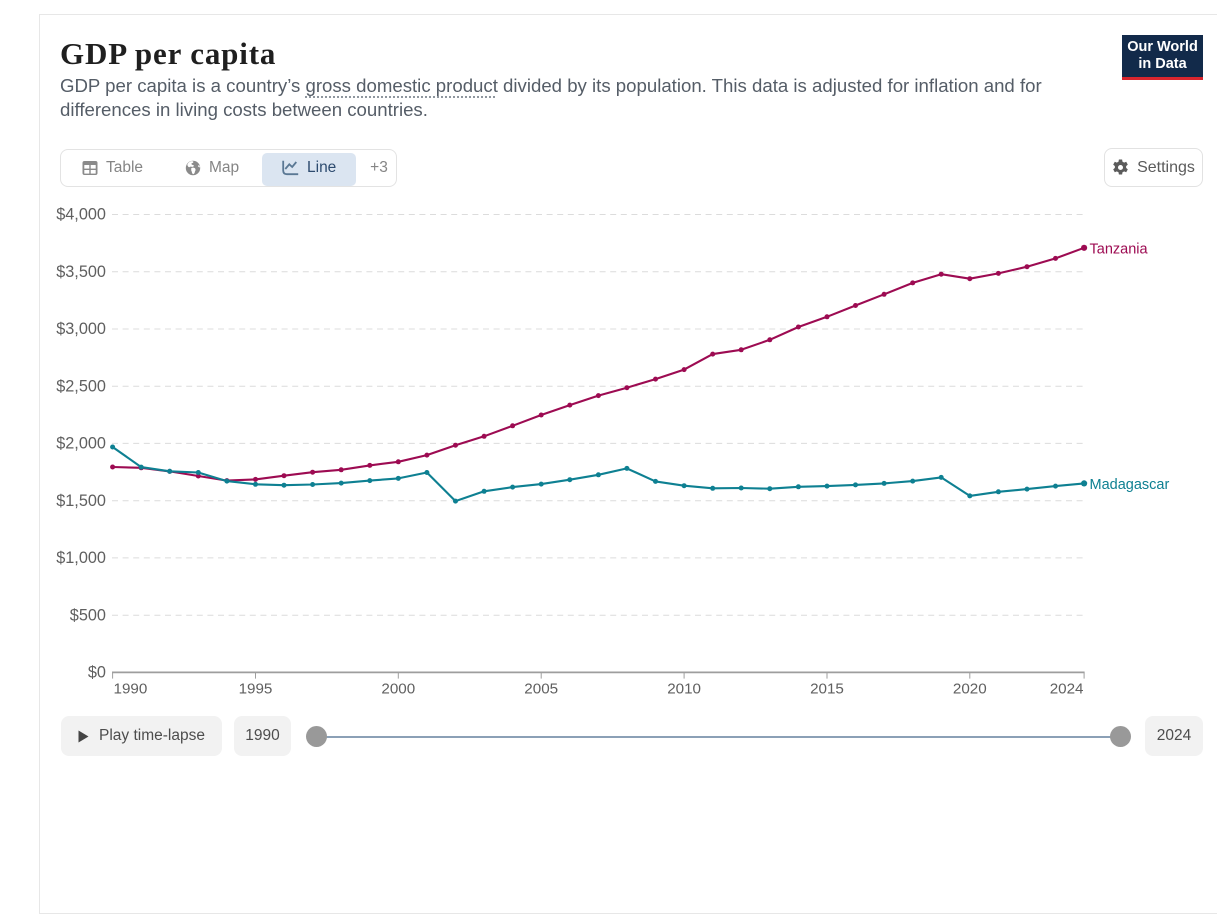 This screenshot has width=1217, height=914. What do you see at coordinates (88, 615) in the screenshot?
I see `svg-text: $500` at bounding box center [88, 615].